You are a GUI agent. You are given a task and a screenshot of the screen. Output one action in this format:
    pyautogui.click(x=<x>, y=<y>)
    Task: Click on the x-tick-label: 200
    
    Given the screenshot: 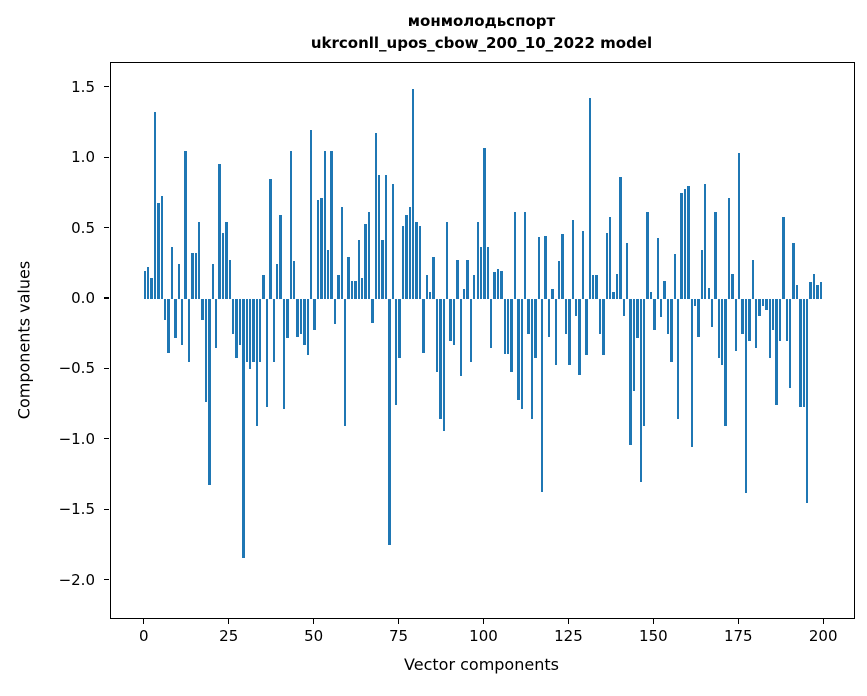 What is the action you would take?
    pyautogui.click(x=823, y=636)
    